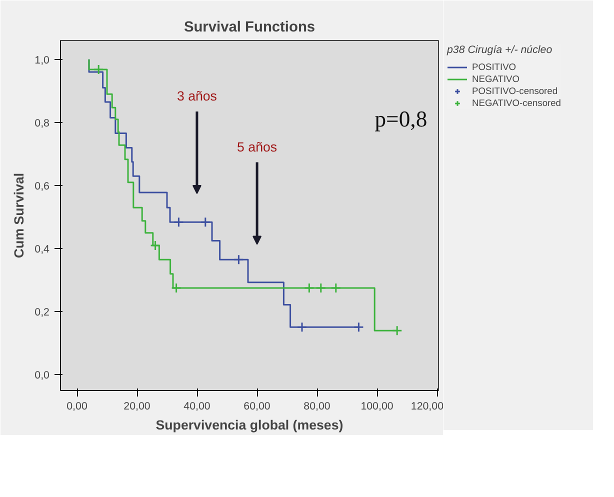 Image resolution: width=614 pixels, height=497 pixels. Describe the element at coordinates (516, 103) in the screenshot. I see `legend-label: NEGATIVO-censored` at that location.